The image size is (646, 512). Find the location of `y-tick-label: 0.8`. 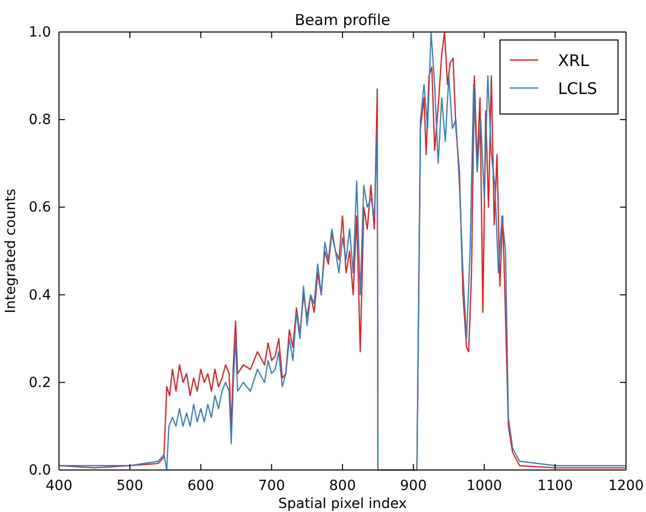

y-tick-label: 0.8 is located at coordinates (39, 120).